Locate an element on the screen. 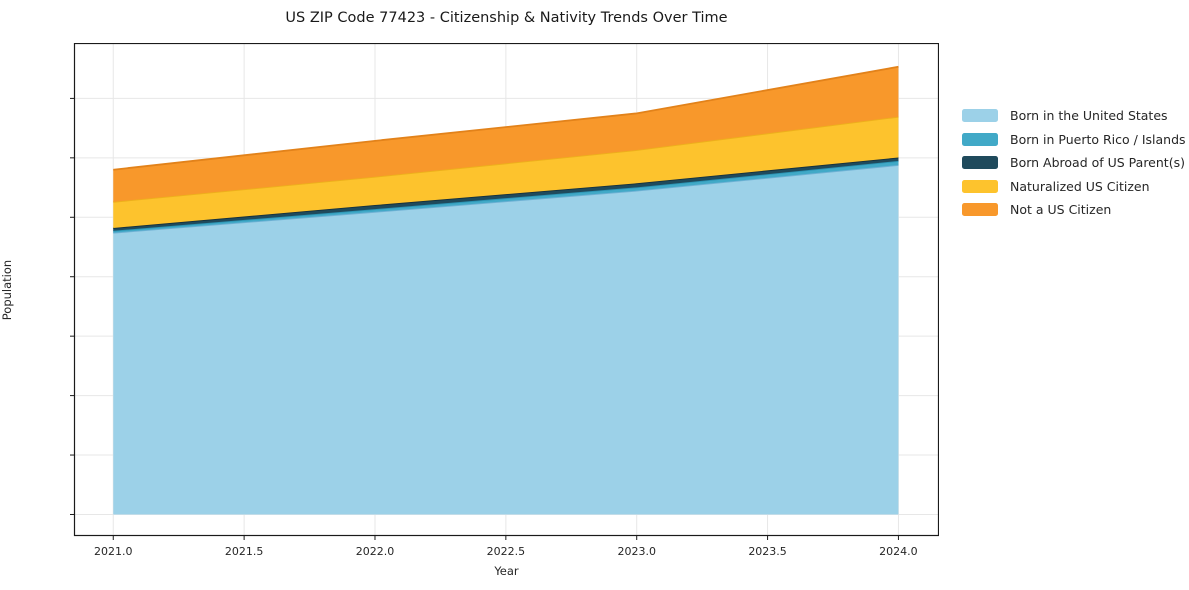 The width and height of the screenshot is (1189, 590). legend-item: Naturalized US Citizen is located at coordinates (1074, 187).